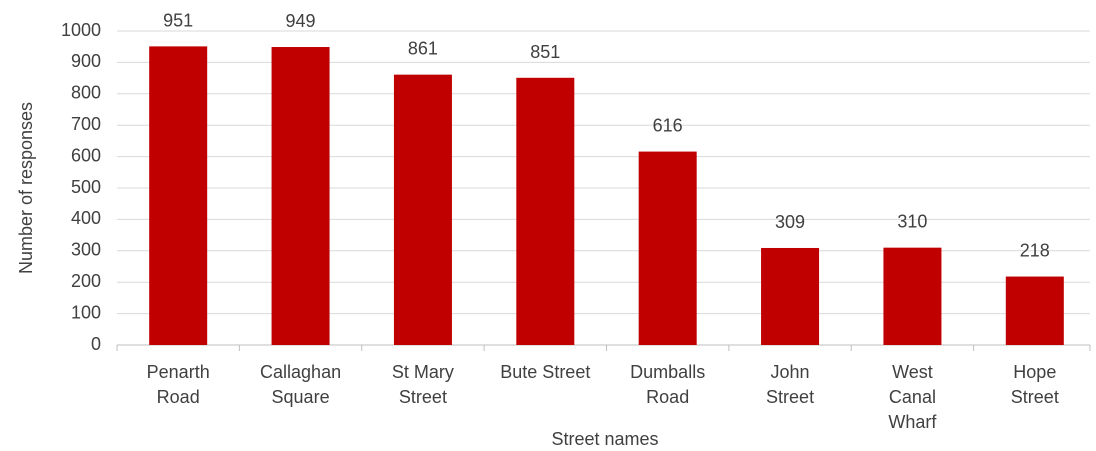 This screenshot has width=1096, height=451. I want to click on data-label: 951, so click(178, 20).